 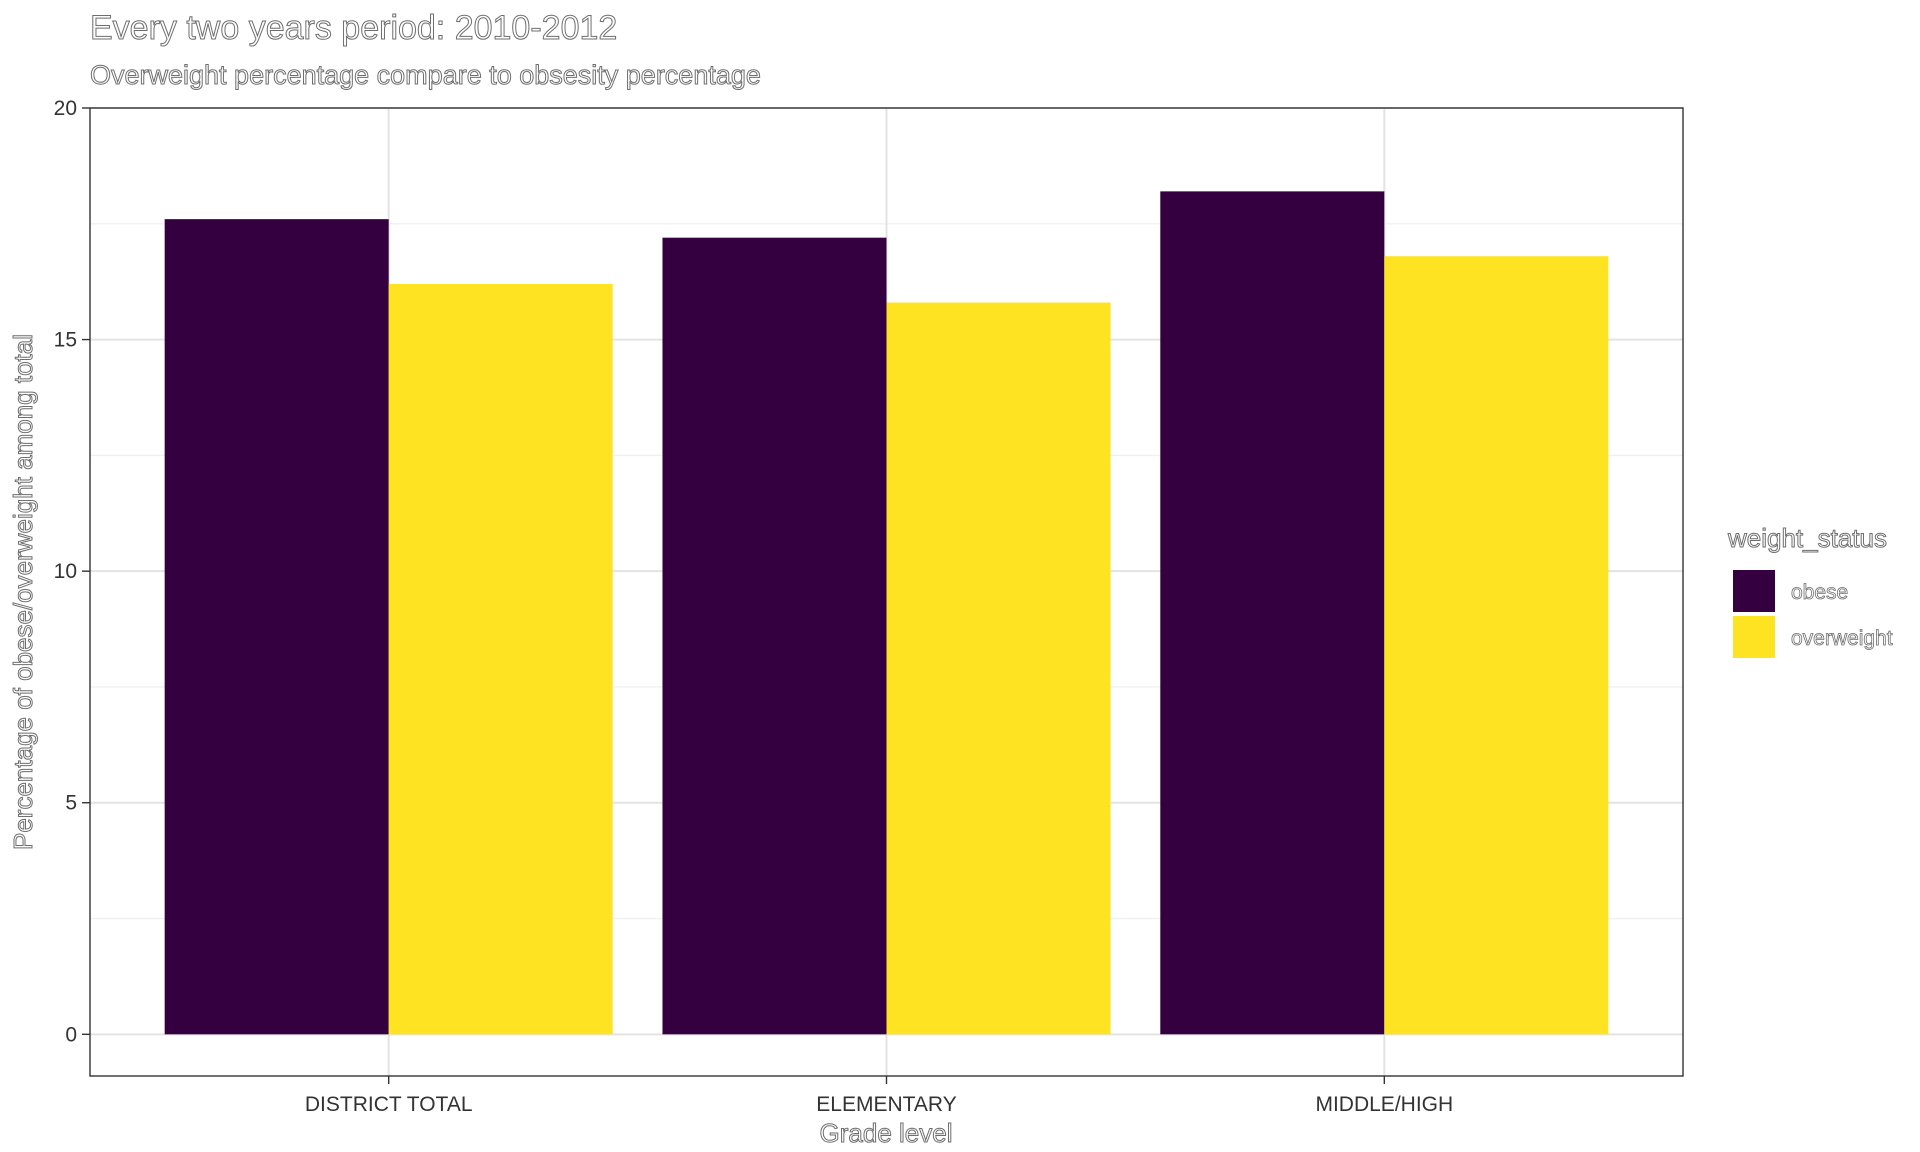 I want to click on y-tick-label: 10, so click(x=65, y=571).